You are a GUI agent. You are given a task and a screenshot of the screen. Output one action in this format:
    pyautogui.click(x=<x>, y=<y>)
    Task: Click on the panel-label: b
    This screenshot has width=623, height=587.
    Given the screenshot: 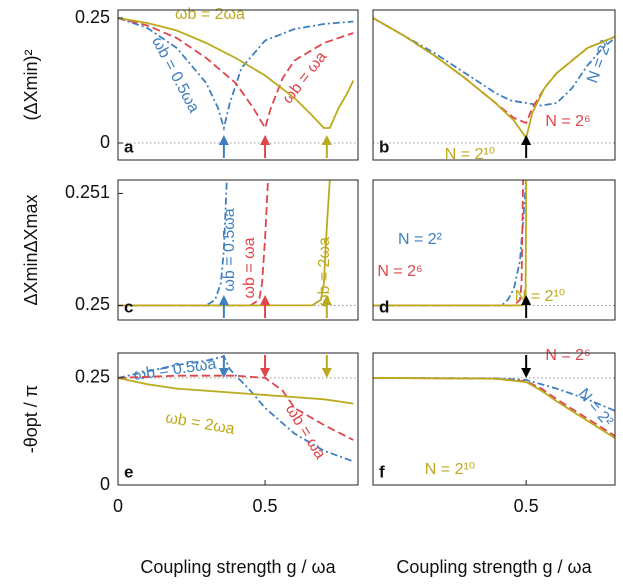 What is the action you would take?
    pyautogui.click(x=384, y=146)
    